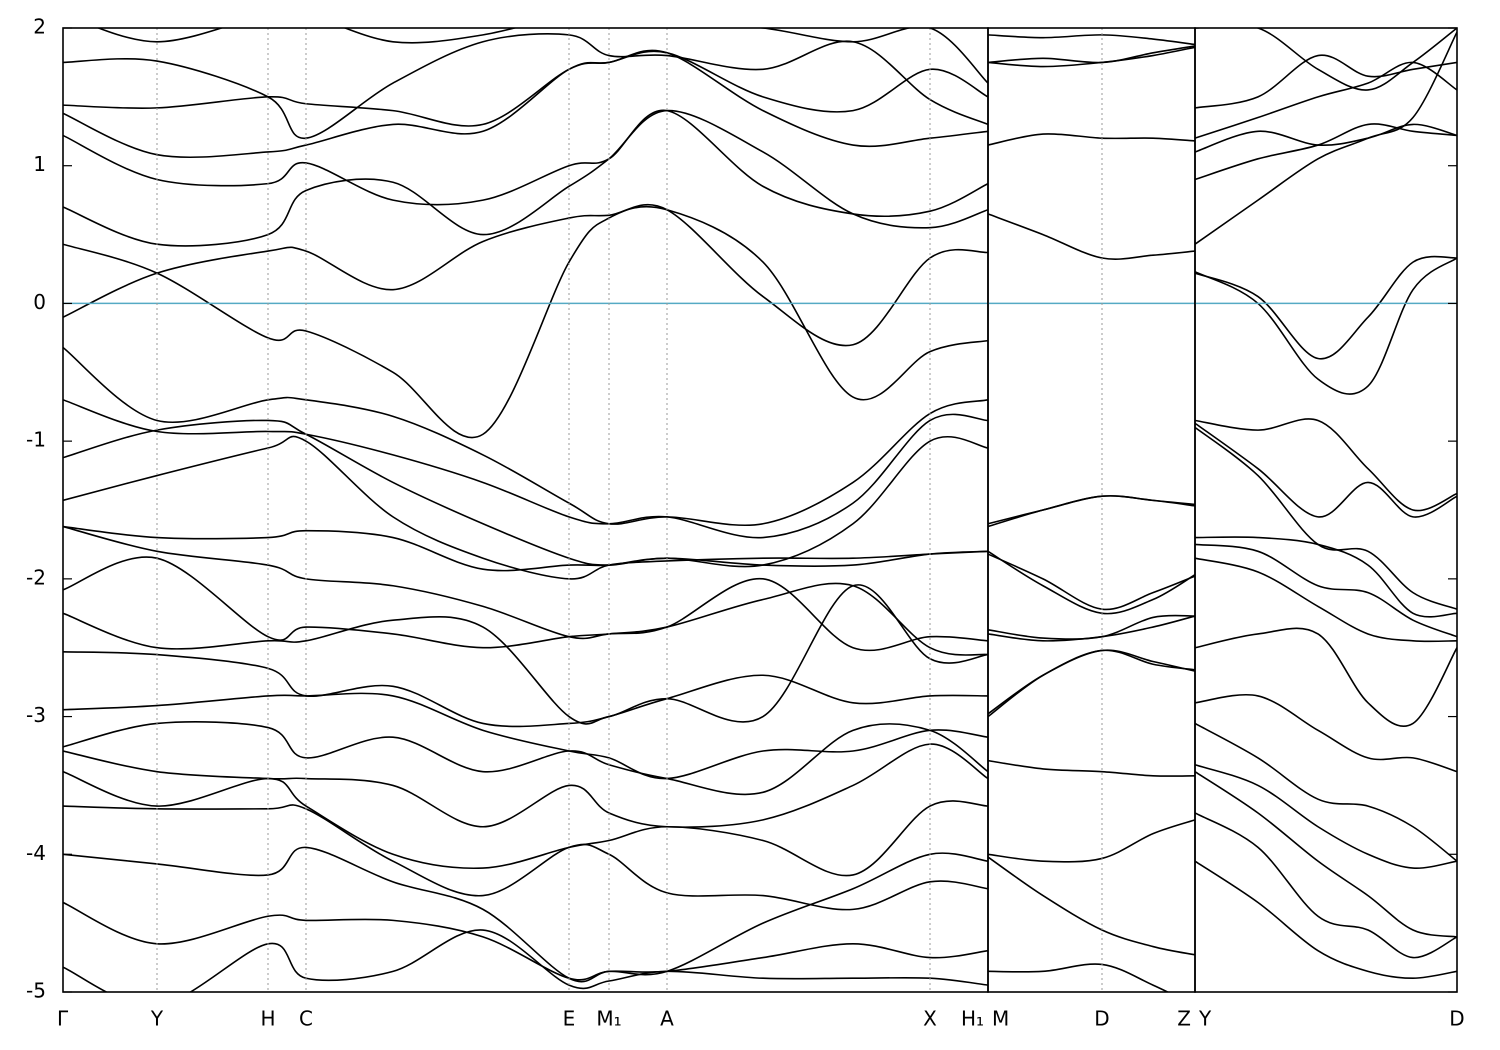 The image size is (1500, 1050). I want to click on x-tick-label: A, so click(667, 1019).